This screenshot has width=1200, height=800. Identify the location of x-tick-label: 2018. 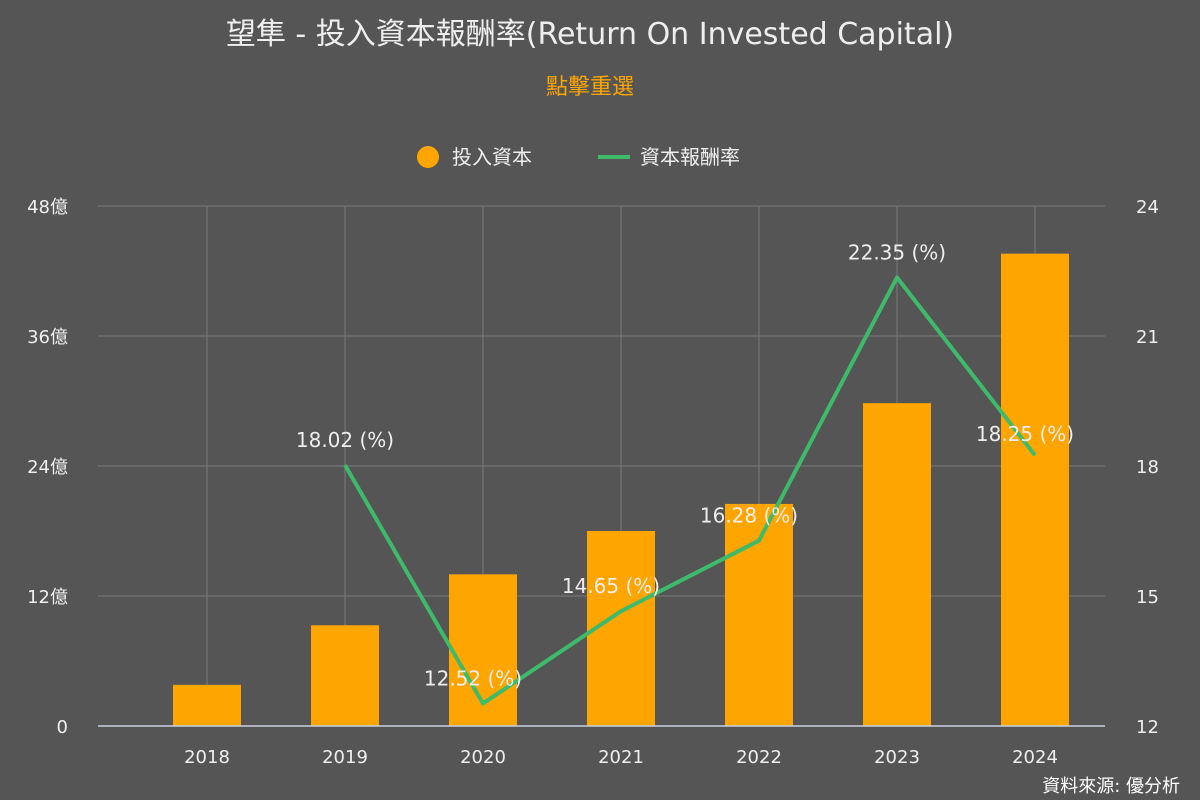
(207, 757).